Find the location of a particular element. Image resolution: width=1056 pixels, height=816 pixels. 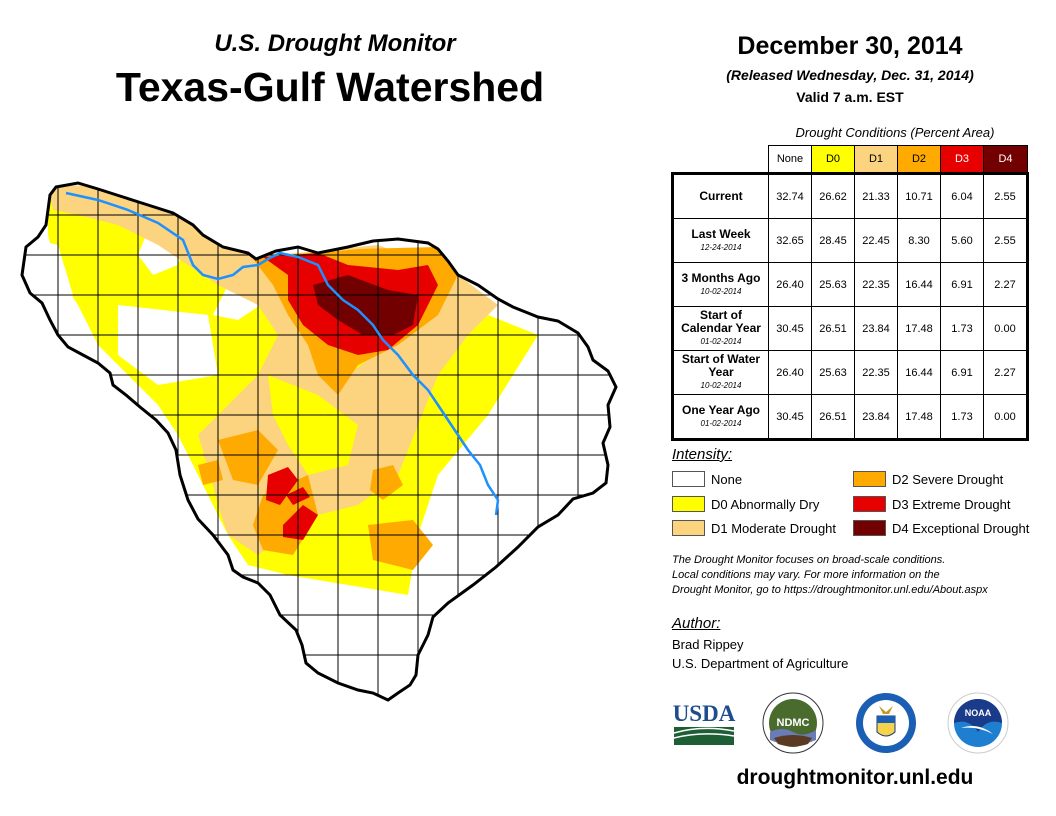

usda-logo: USDA is located at coordinates (704, 723).